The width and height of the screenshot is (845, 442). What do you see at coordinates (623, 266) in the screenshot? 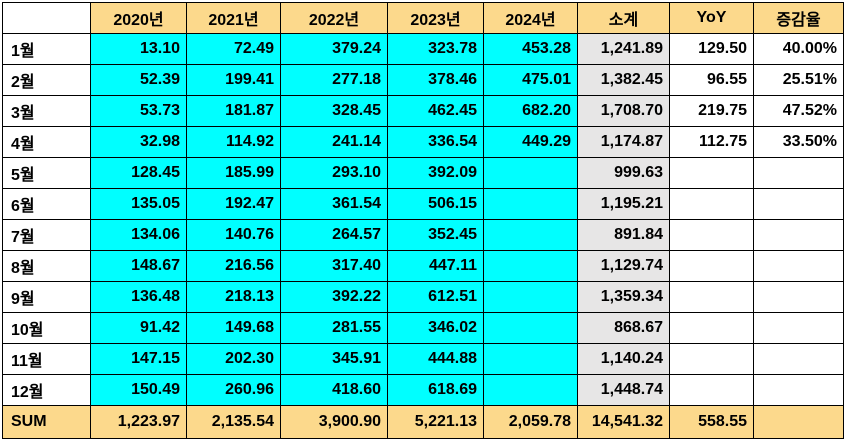
I see `cell-subtotal: 1,129.74` at bounding box center [623, 266].